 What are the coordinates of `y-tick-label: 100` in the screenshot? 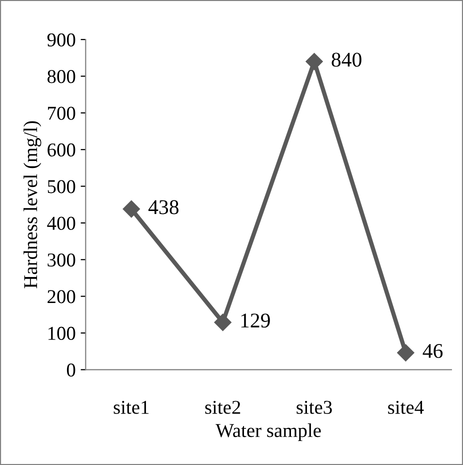 It's located at (62, 333).